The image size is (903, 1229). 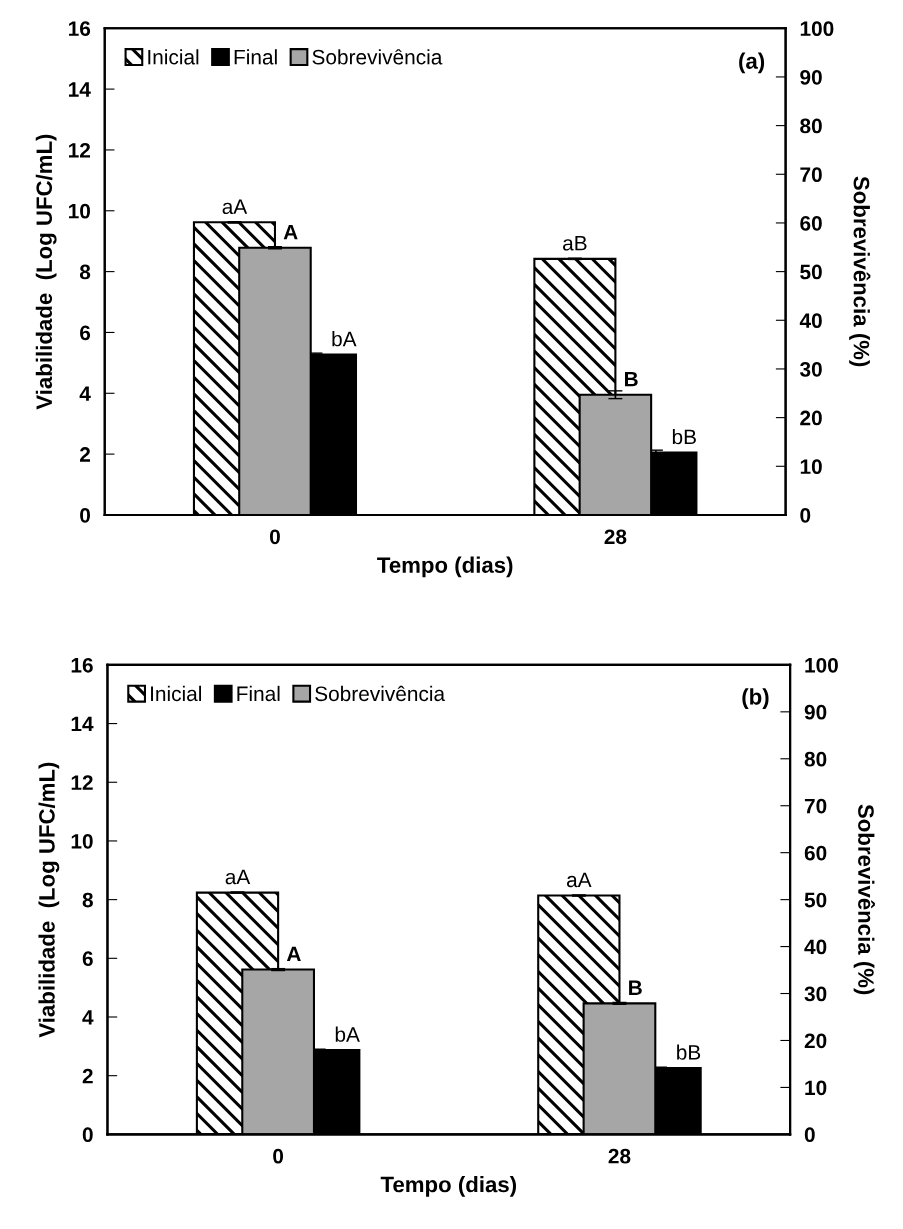 What do you see at coordinates (575, 243) in the screenshot?
I see `data-label: aB` at bounding box center [575, 243].